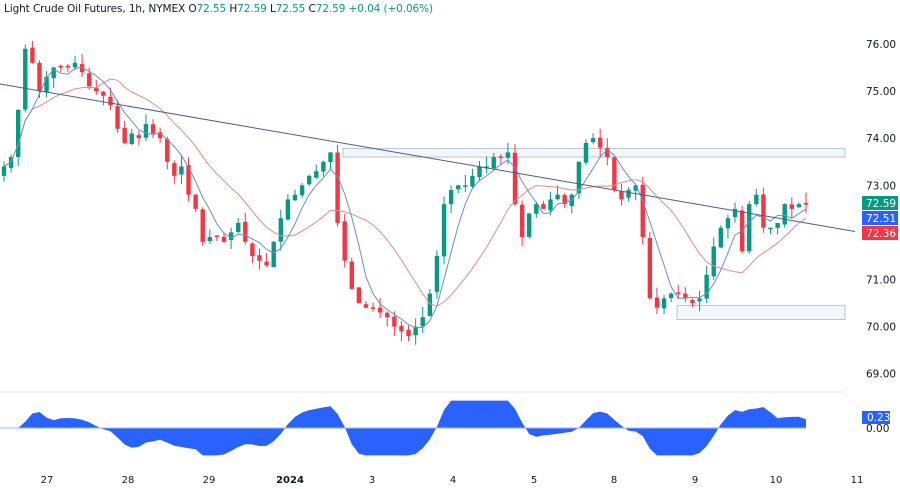 The image size is (900, 489). I want to click on ohlc-open: O72.55, so click(207, 9).